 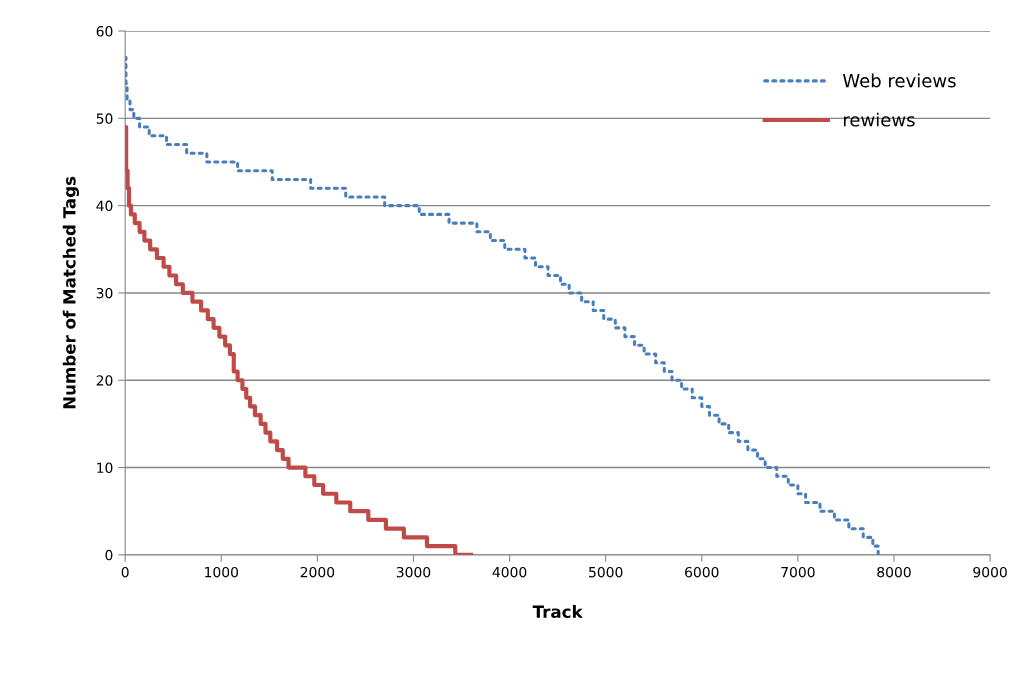 What do you see at coordinates (317, 572) in the screenshot?
I see `x-tick-label: 2000` at bounding box center [317, 572].